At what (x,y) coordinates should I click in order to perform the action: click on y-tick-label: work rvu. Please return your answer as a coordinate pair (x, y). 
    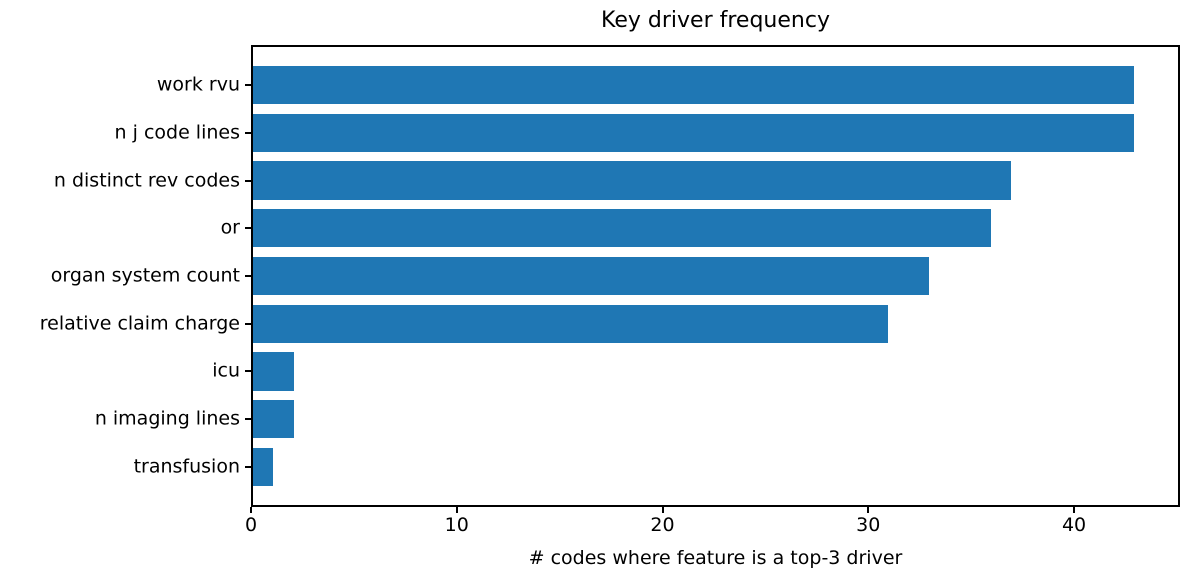
    Looking at the image, I should click on (198, 84).